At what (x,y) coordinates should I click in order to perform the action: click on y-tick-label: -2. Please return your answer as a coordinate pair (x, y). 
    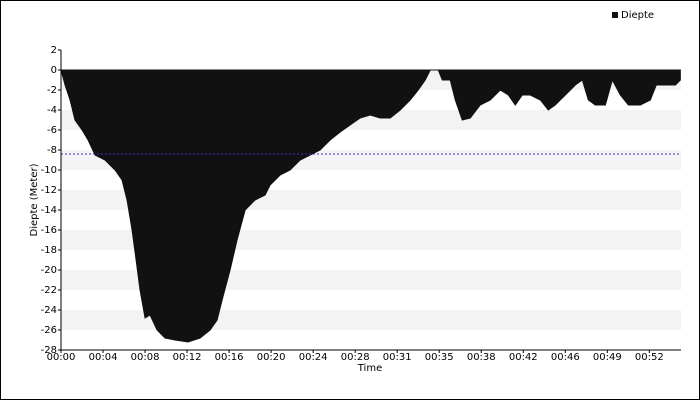
    Looking at the image, I should click on (52, 90).